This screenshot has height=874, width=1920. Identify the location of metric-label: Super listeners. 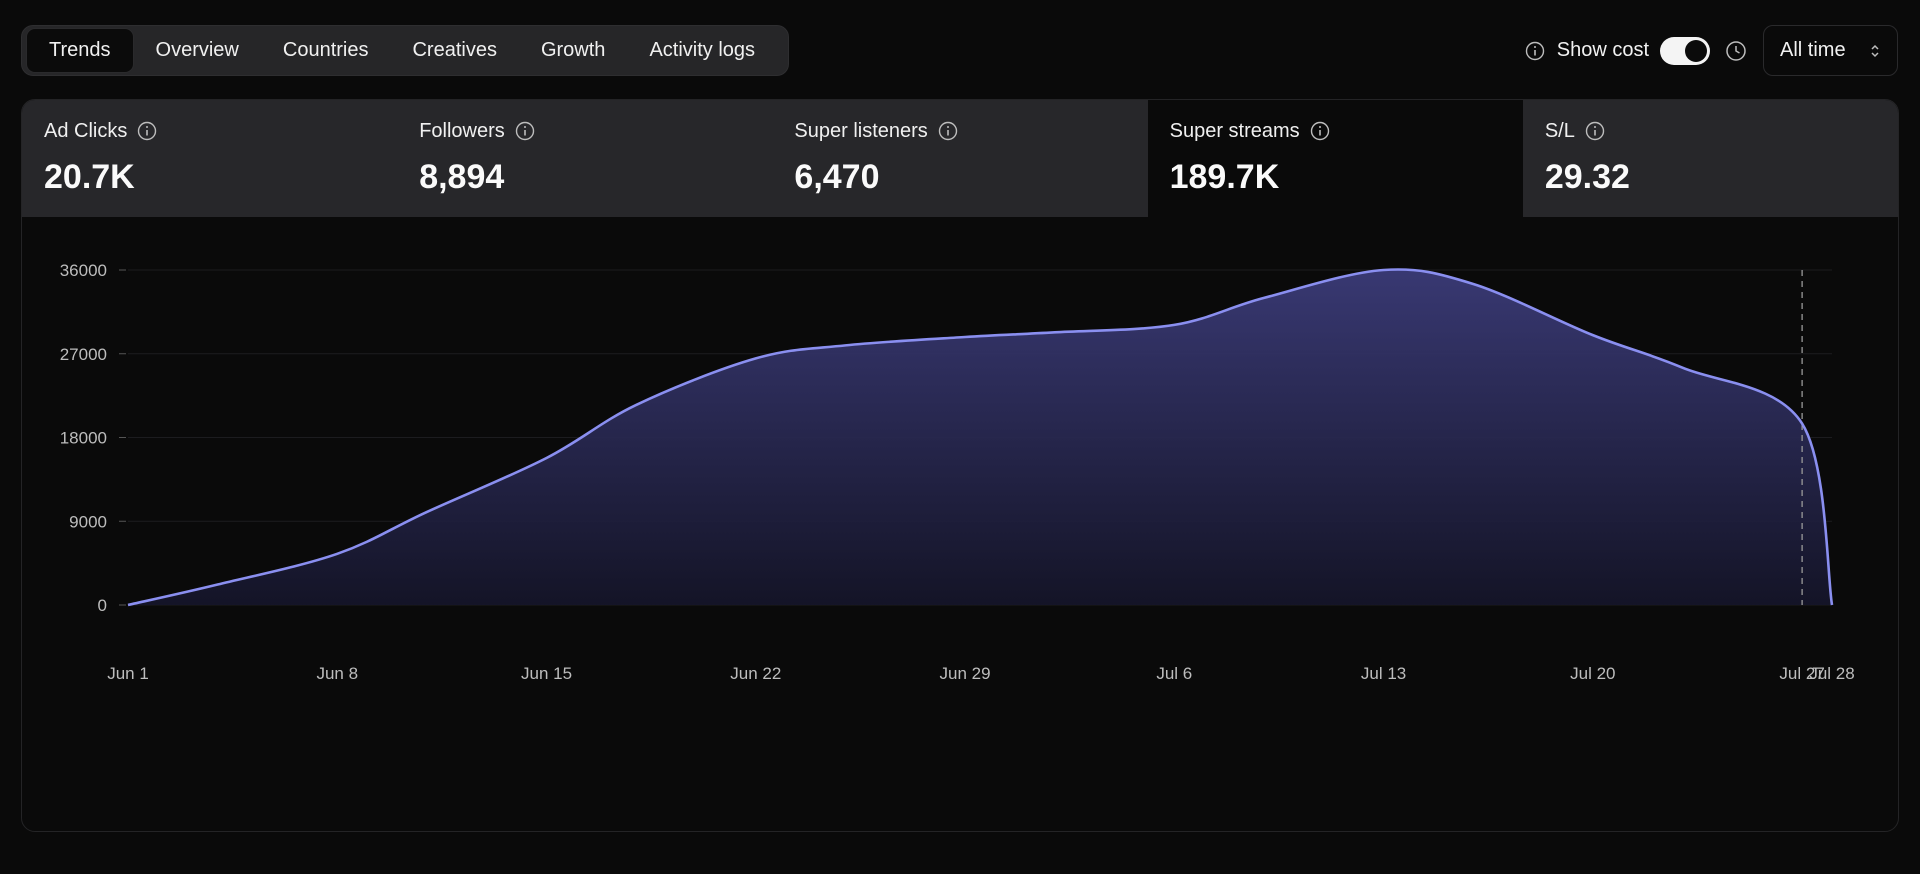
(861, 130).